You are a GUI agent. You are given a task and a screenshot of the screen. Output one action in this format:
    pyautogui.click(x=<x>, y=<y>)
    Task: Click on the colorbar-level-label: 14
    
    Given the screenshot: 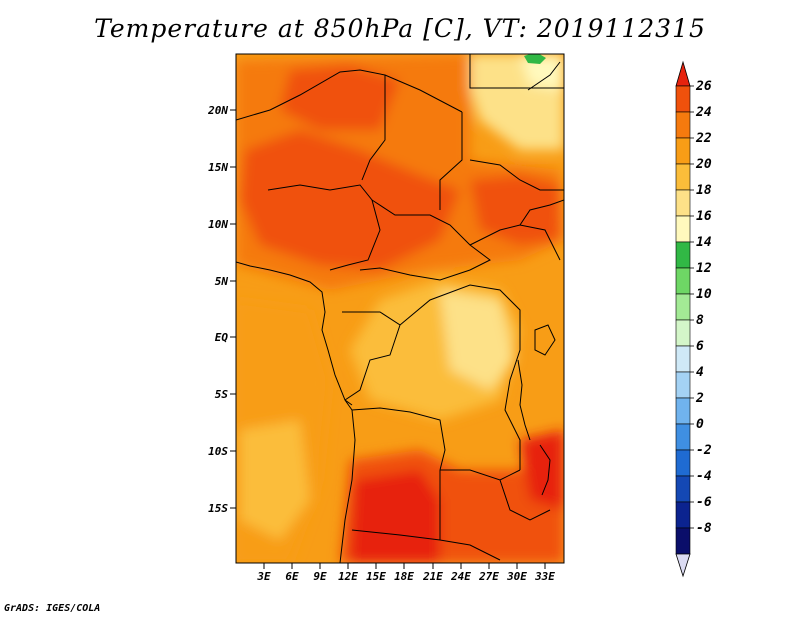 What is the action you would take?
    pyautogui.click(x=704, y=242)
    